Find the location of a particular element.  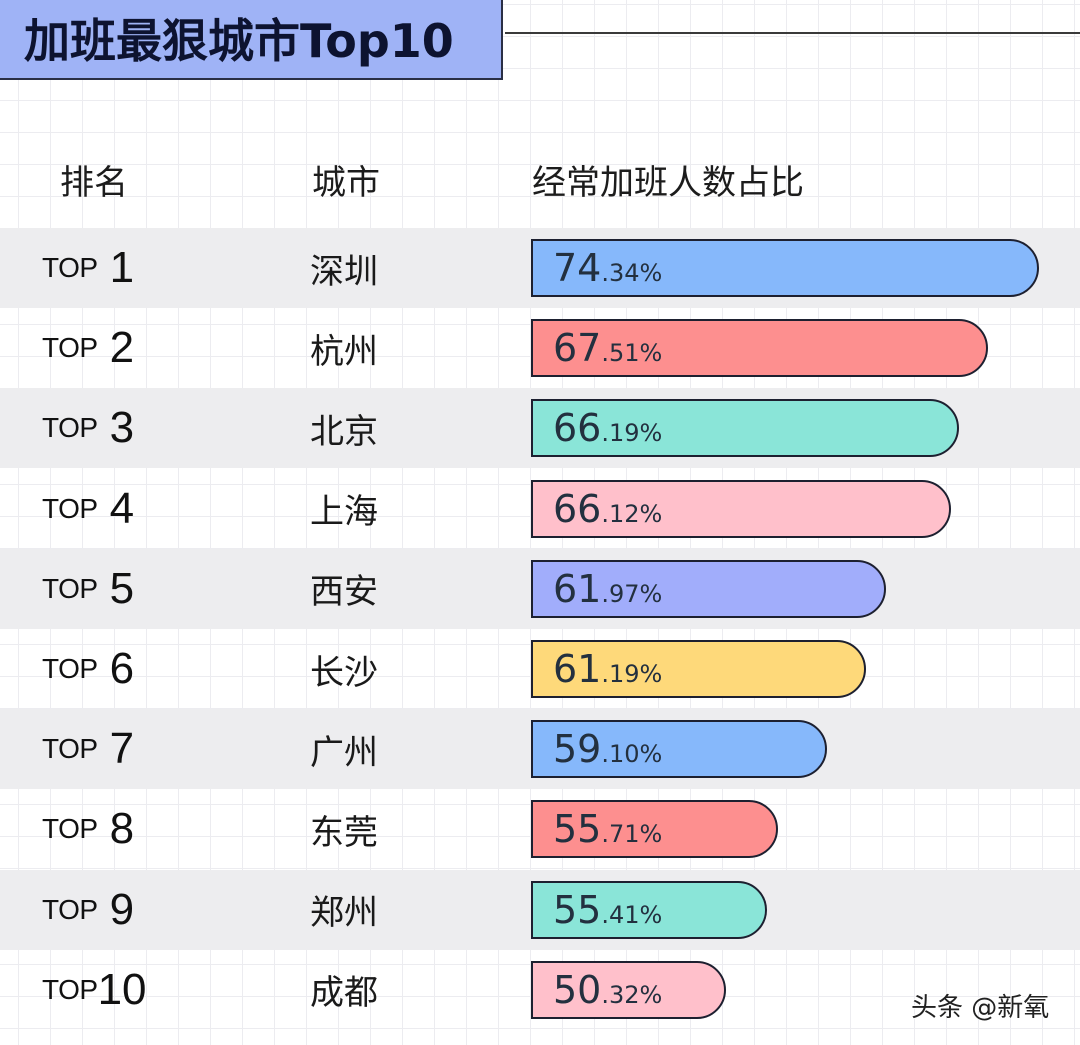

share-value: 55.41% is located at coordinates (607, 910).